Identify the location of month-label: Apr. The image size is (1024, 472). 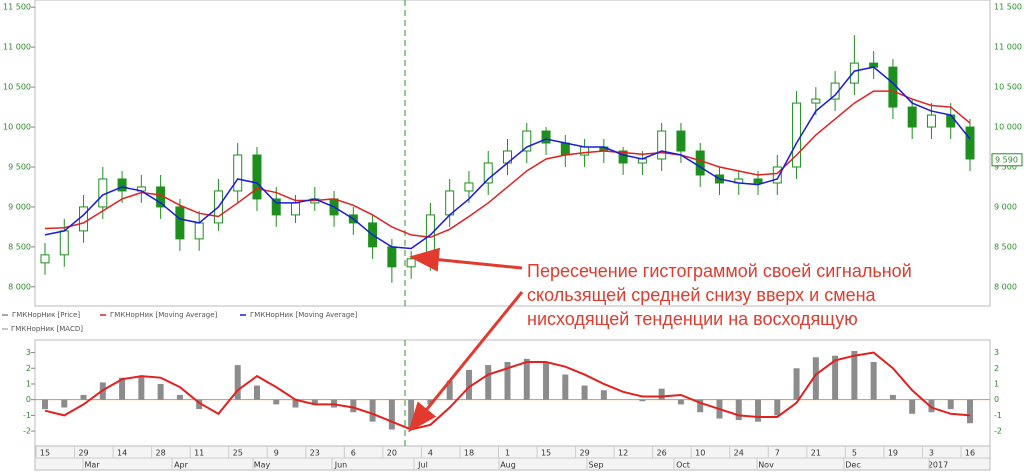
(181, 465).